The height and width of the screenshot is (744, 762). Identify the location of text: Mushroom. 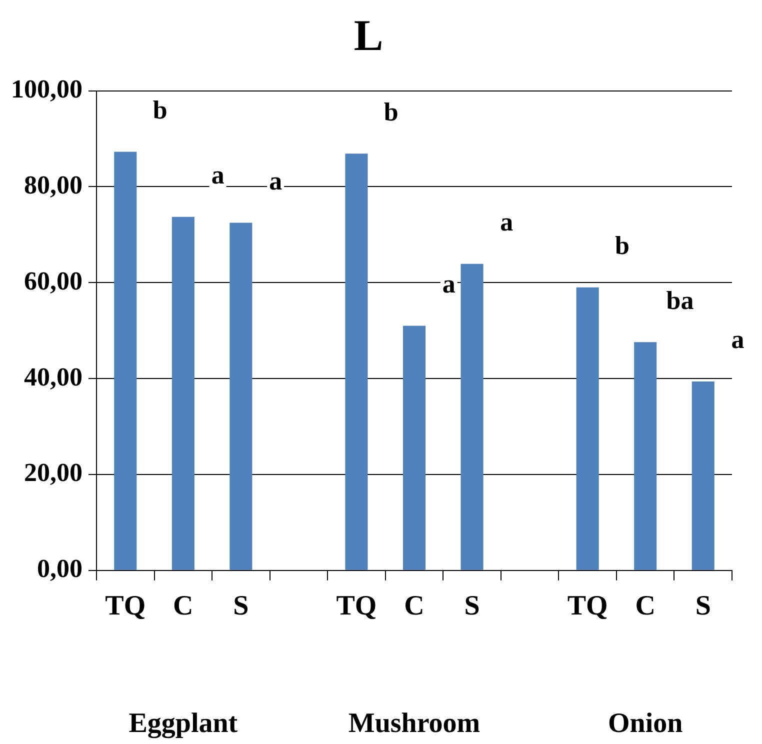
(414, 724).